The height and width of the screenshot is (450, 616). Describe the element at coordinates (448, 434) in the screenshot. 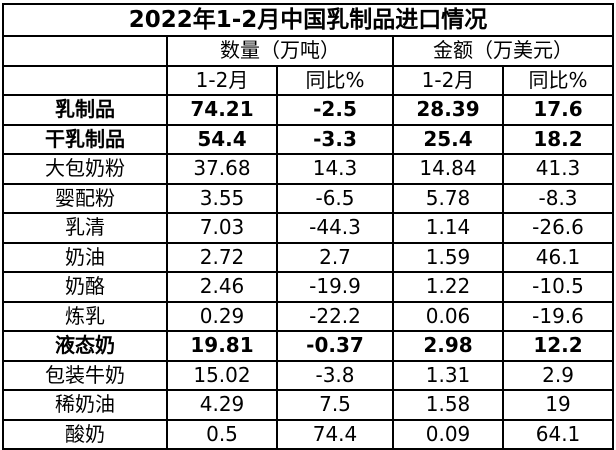

I see `table-cell: 0.09` at that location.